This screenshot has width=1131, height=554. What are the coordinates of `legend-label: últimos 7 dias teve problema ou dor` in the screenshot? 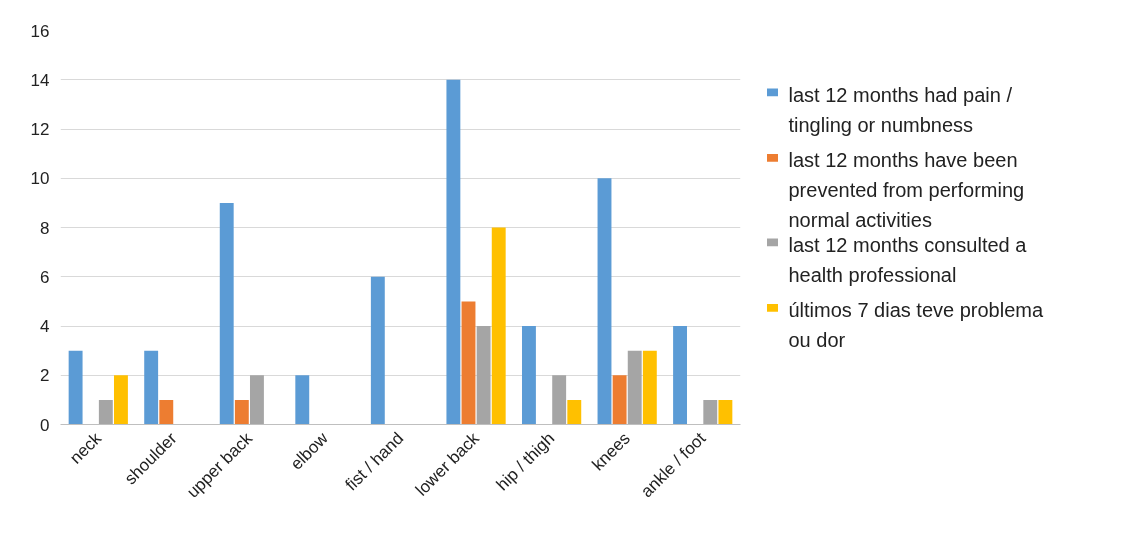 It's located at (916, 325).